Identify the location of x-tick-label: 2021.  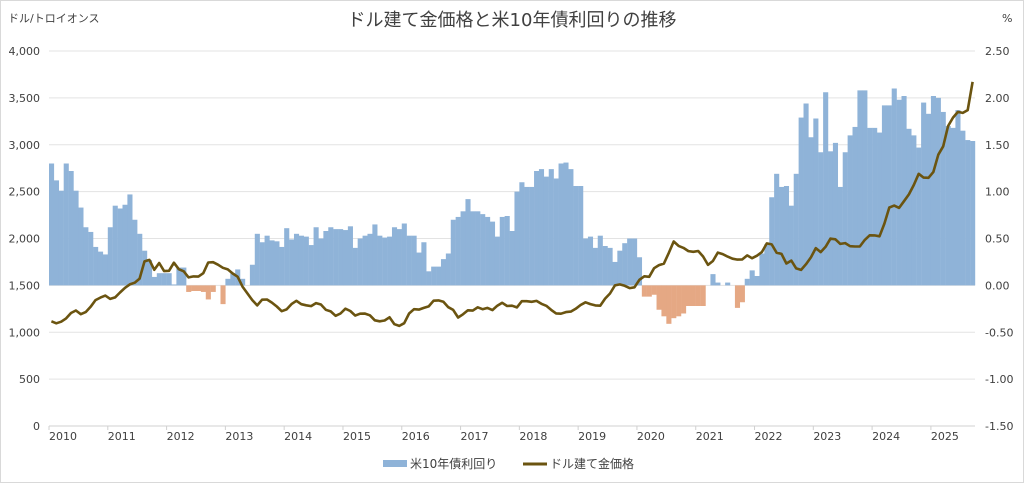
(710, 436).